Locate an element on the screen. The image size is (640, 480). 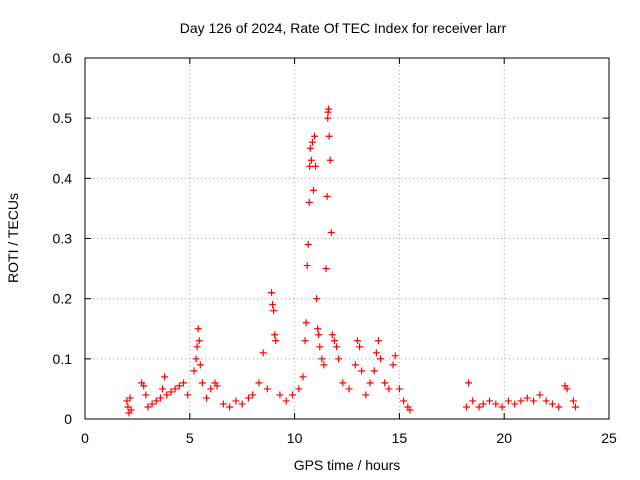
y-tick-label: 0.4 is located at coordinates (63, 178).